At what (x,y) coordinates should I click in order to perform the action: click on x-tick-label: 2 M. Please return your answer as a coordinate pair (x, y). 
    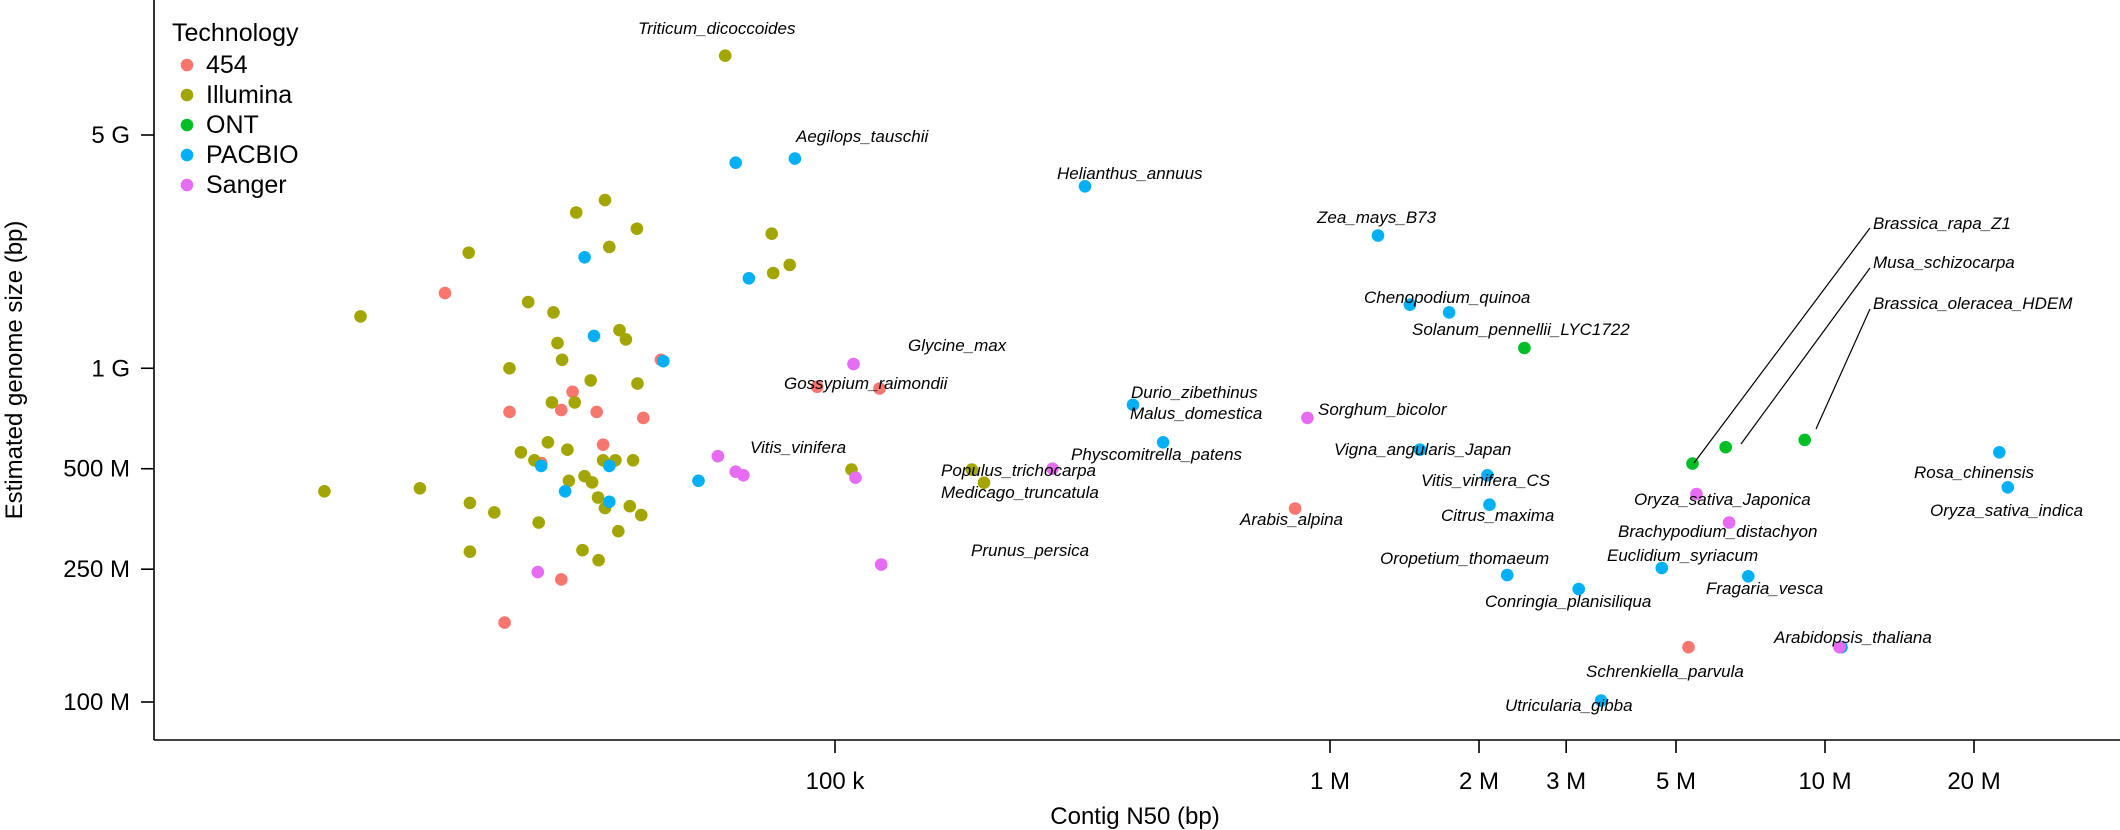
    Looking at the image, I should click on (1479, 781).